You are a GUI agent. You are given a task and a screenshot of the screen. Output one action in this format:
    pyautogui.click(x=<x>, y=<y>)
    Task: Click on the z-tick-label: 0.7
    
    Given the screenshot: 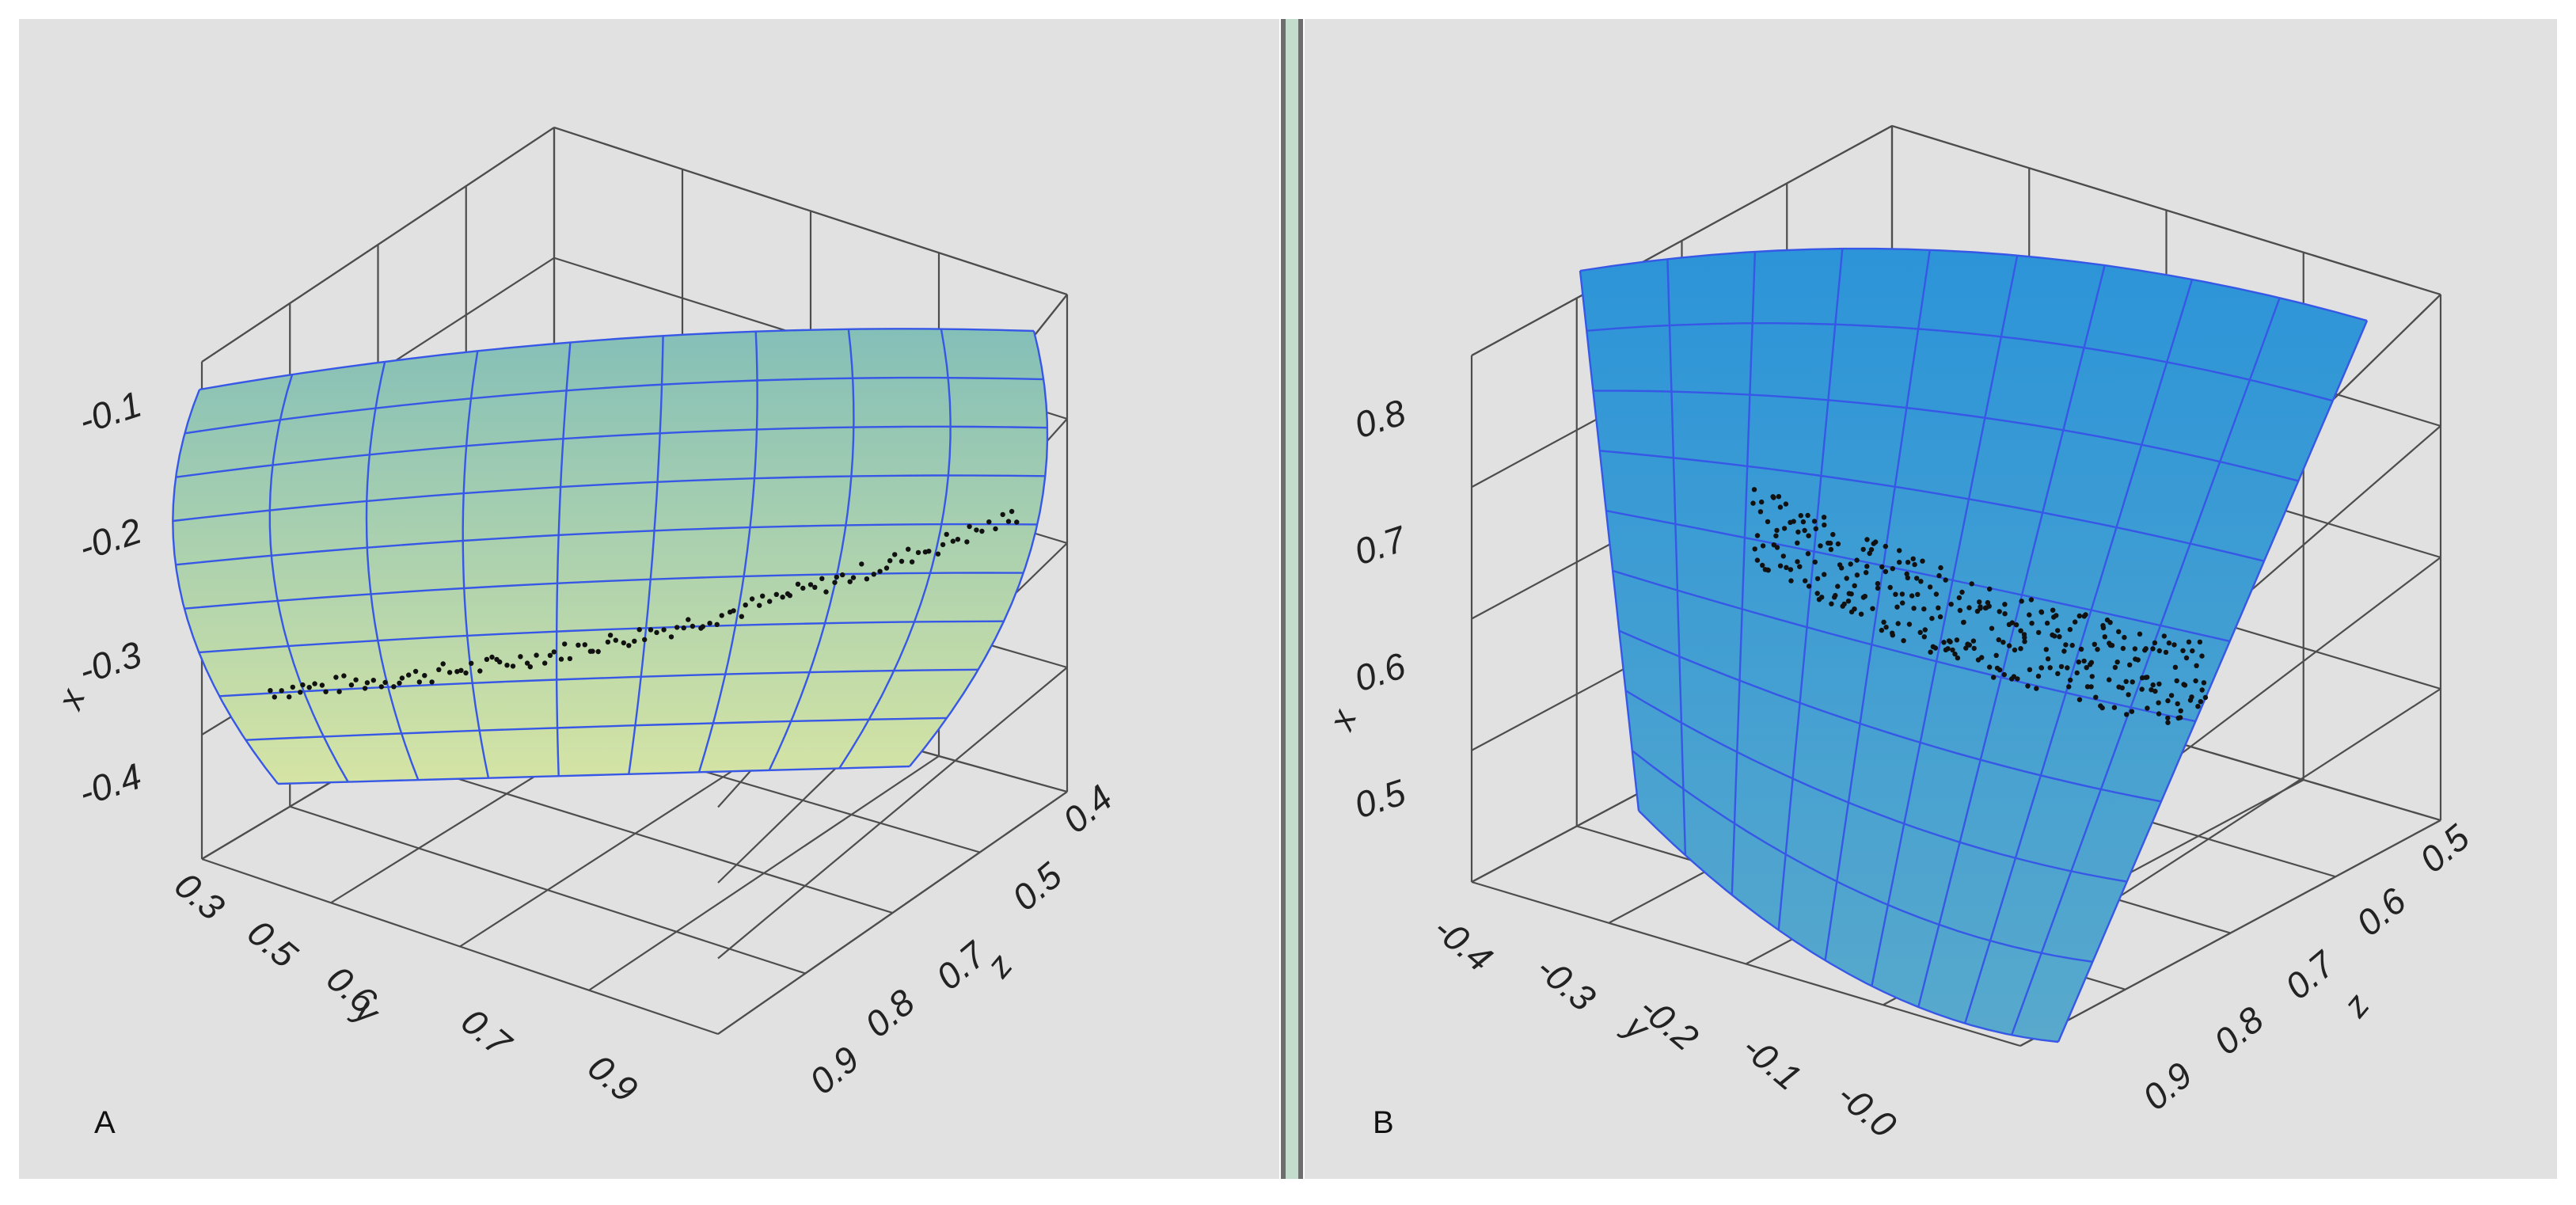 What is the action you would take?
    pyautogui.click(x=2310, y=974)
    